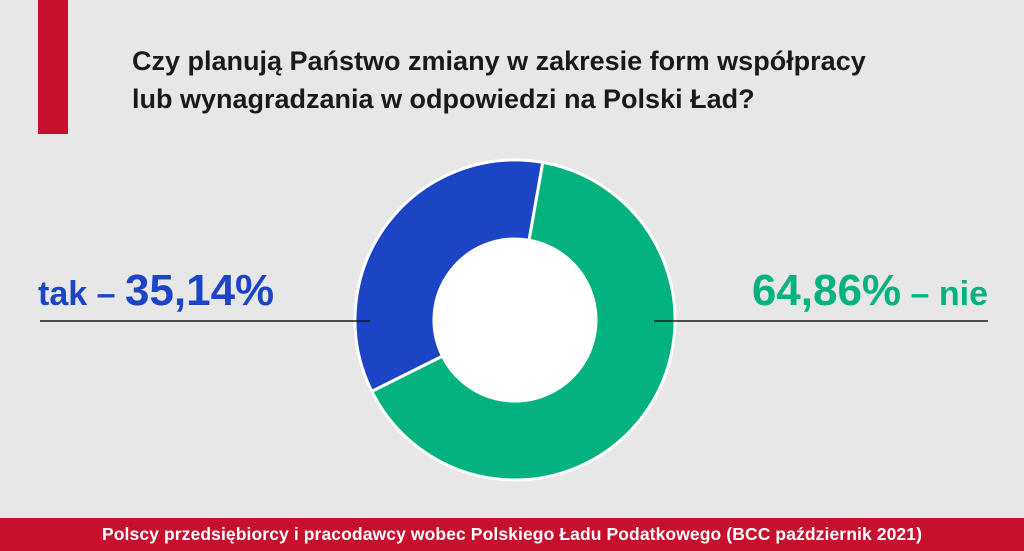  Describe the element at coordinates (199, 290) in the screenshot. I see `tak-value: 35,14%` at that location.